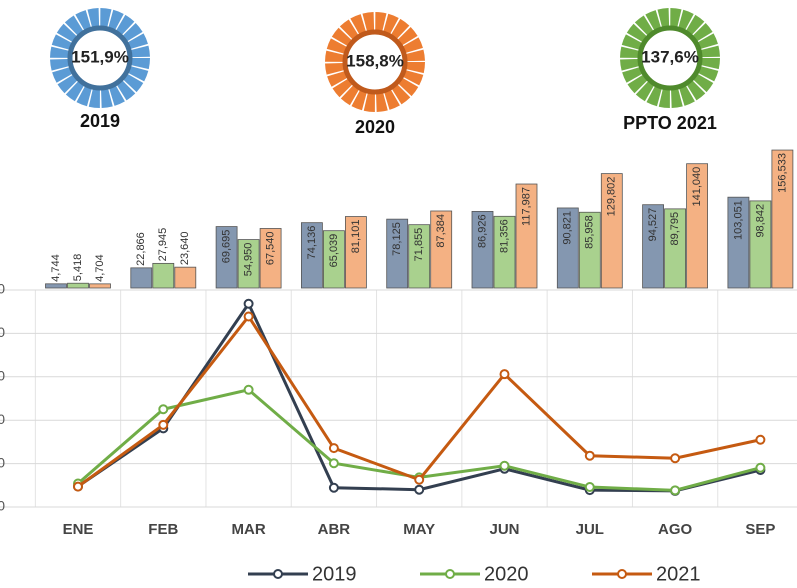 The image size is (797, 588). I want to click on y-tick-label: 10, so click(2, 462).